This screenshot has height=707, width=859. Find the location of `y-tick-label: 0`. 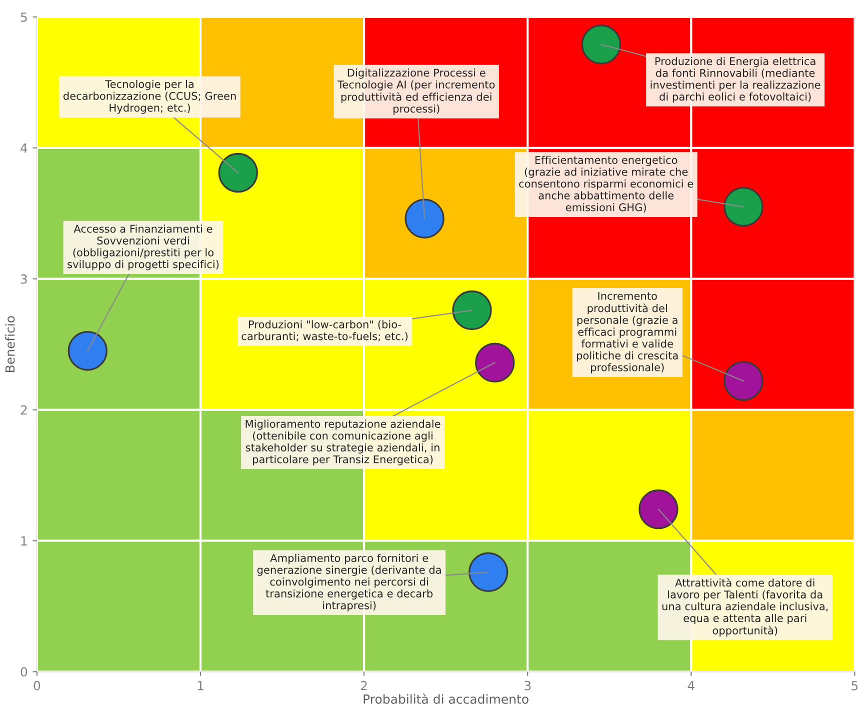

y-tick-label: 0 is located at coordinates (24, 672).